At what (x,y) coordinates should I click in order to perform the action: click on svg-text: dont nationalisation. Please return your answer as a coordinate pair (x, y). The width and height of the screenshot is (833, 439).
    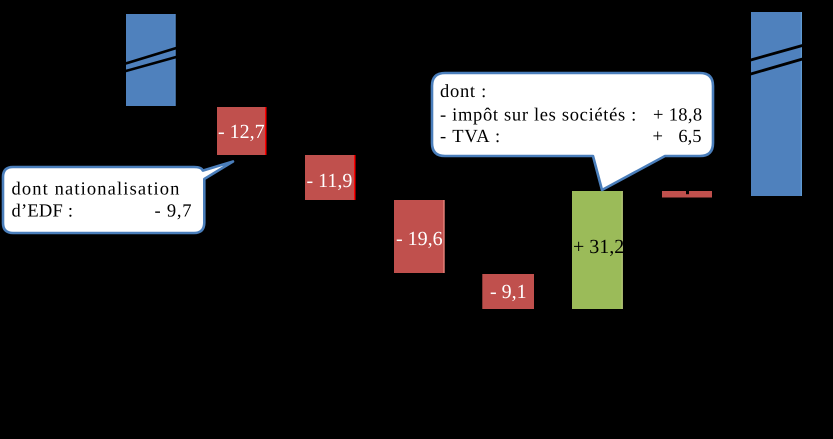
    Looking at the image, I should click on (96, 190).